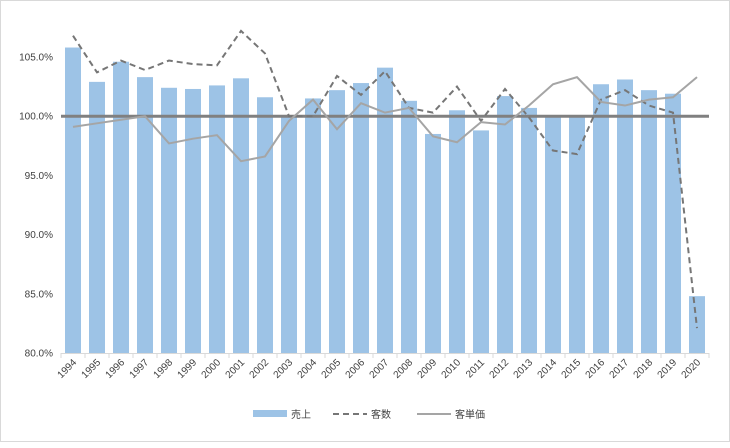 This screenshot has width=730, height=448. What do you see at coordinates (36, 117) in the screenshot?
I see `y-tick-label: 100.0%` at bounding box center [36, 117].